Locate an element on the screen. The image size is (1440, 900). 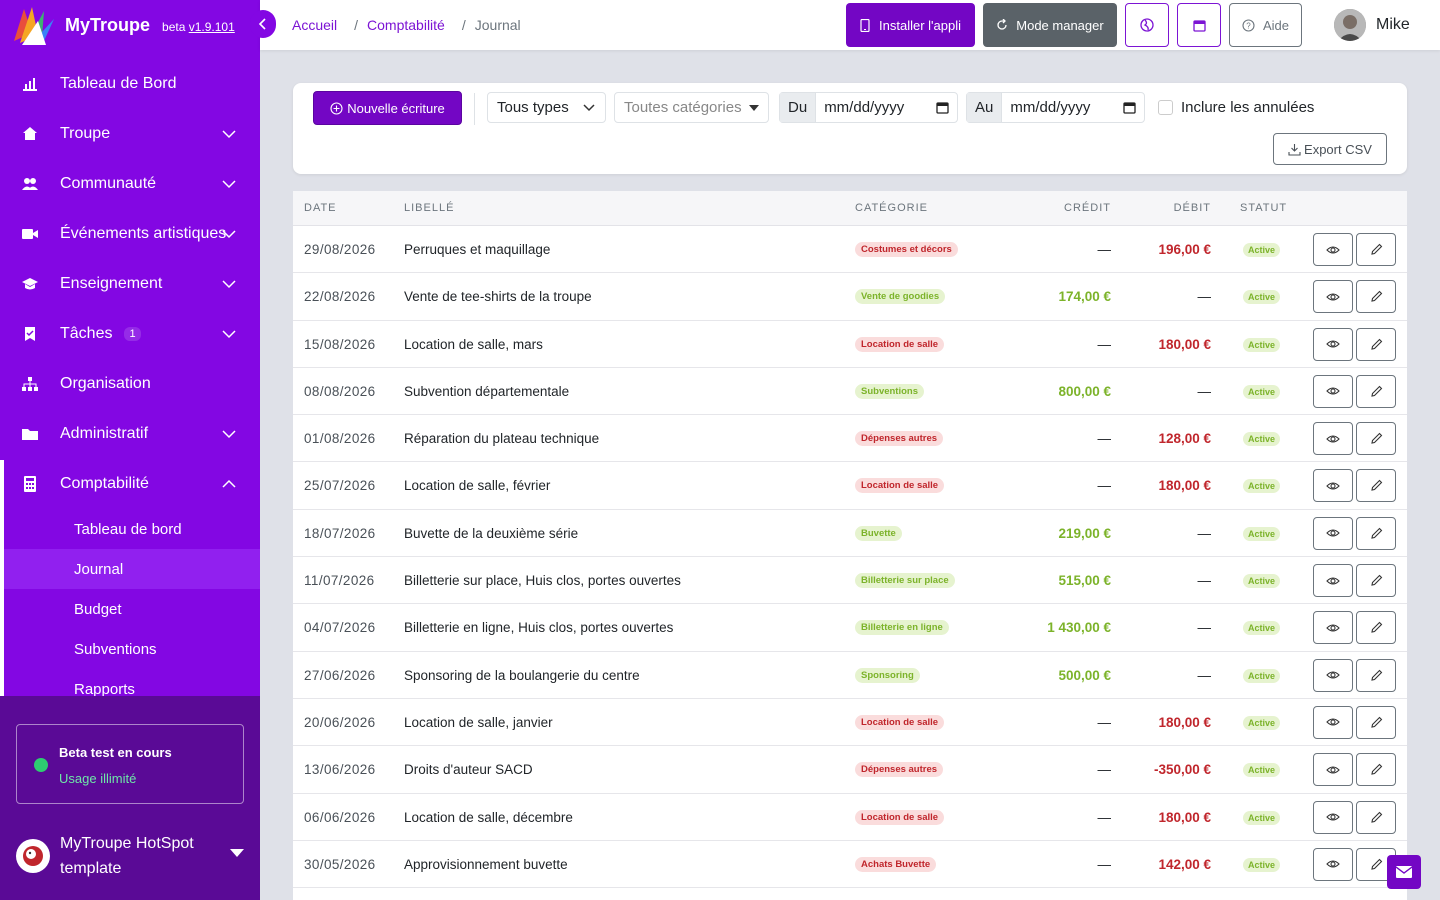
cell-libelle: Location de salle, février is located at coordinates (477, 486).